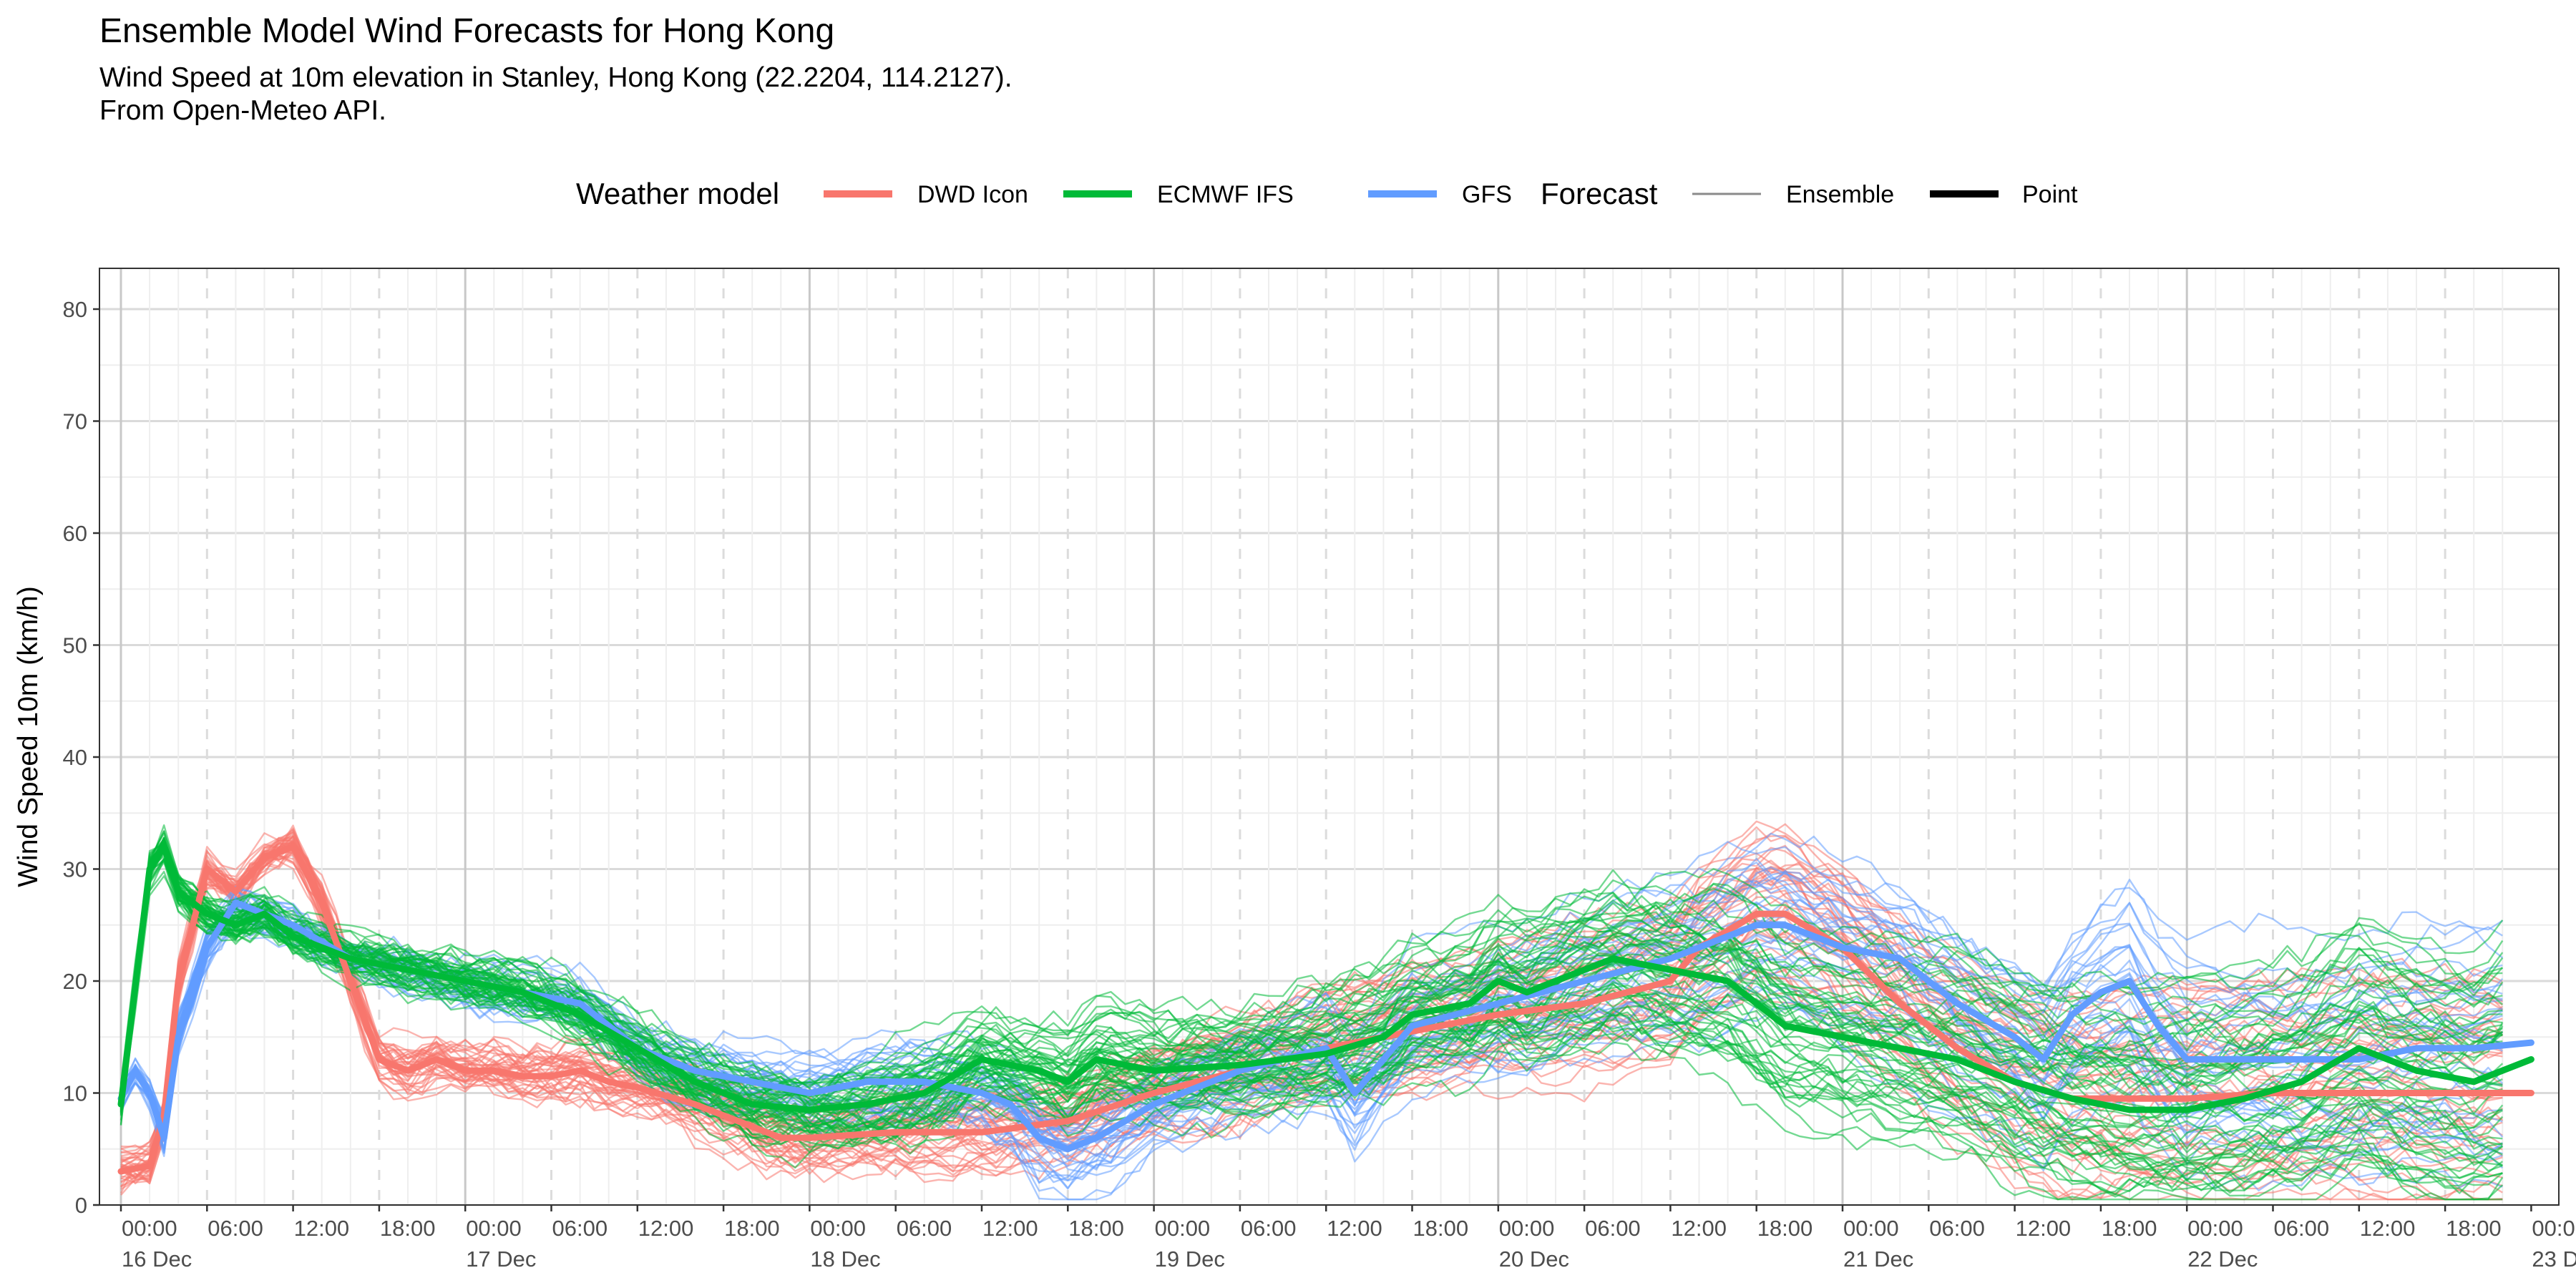 The width and height of the screenshot is (2576, 1288). What do you see at coordinates (28, 736) in the screenshot?
I see `y-axis-title: Wind Speed 10m (km/h)` at bounding box center [28, 736].